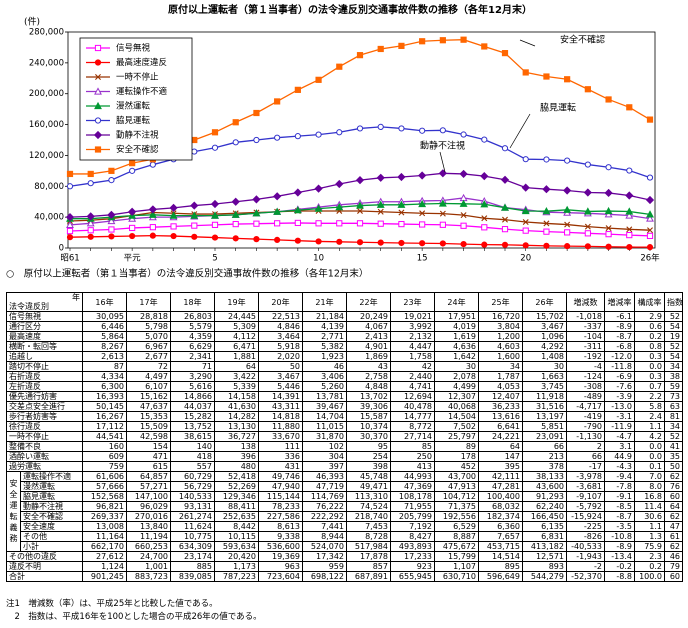 Image resolution: width=688 pixels, height=628 pixels. Describe the element at coordinates (236, 406) in the screenshot. I see `cell: 41,630` at that location.